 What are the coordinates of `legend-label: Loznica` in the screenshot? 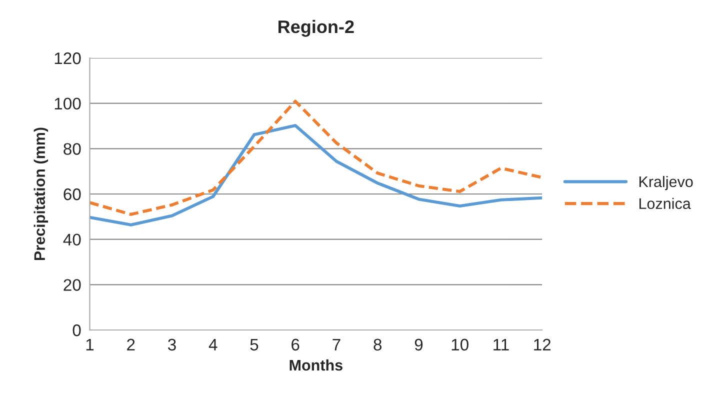 It's located at (665, 204).